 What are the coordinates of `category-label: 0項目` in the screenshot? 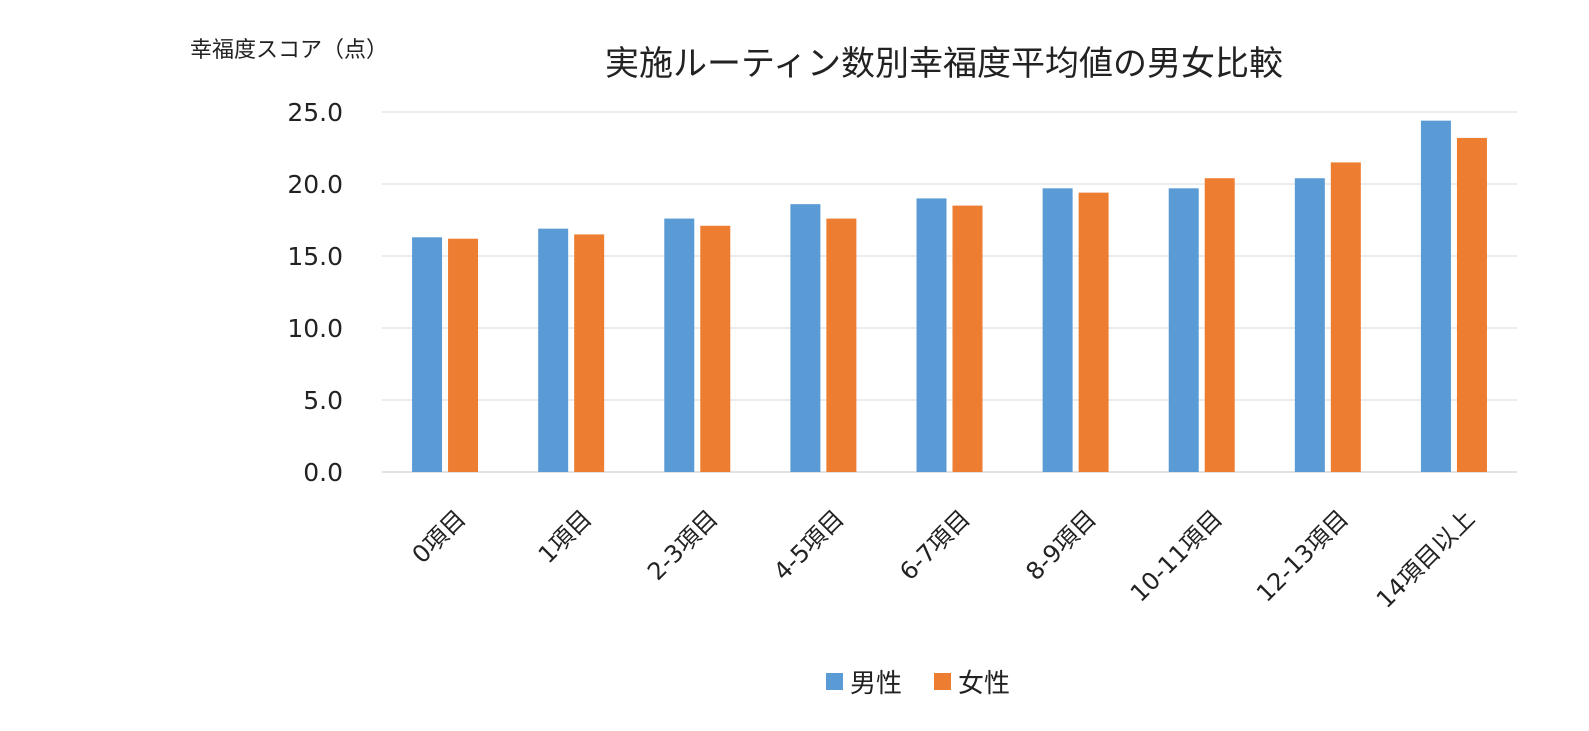 It's located at (439, 536).